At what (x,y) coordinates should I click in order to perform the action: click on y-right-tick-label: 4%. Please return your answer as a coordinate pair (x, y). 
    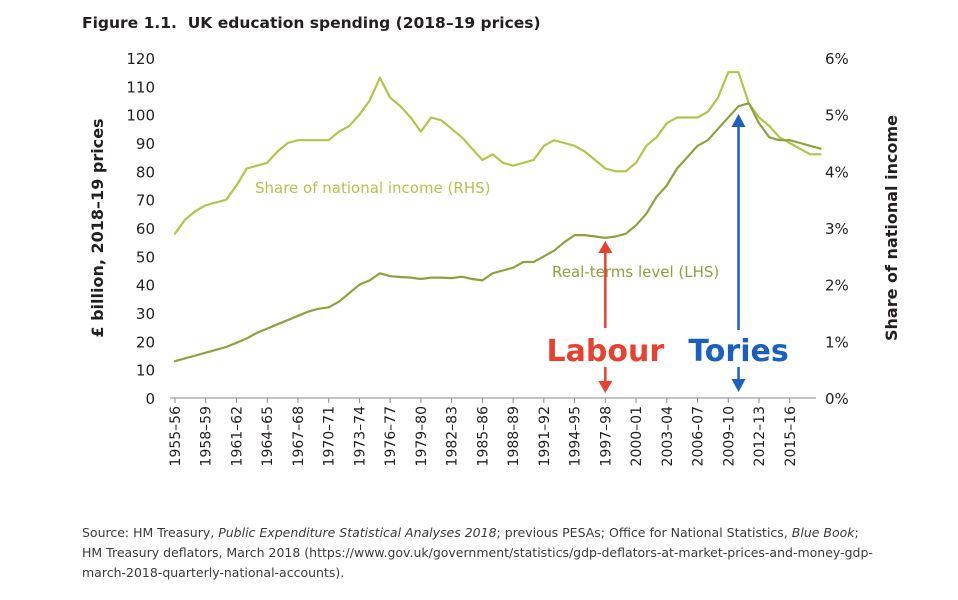
    Looking at the image, I should click on (837, 172).